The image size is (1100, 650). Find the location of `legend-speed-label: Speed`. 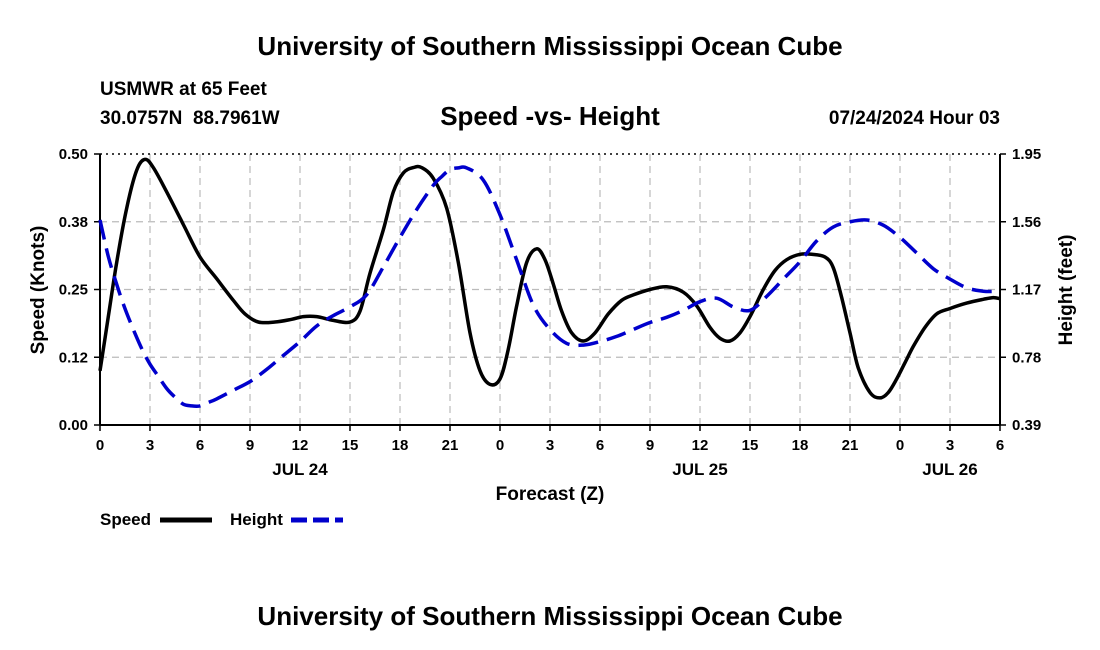

legend-speed-label: Speed is located at coordinates (125, 519).